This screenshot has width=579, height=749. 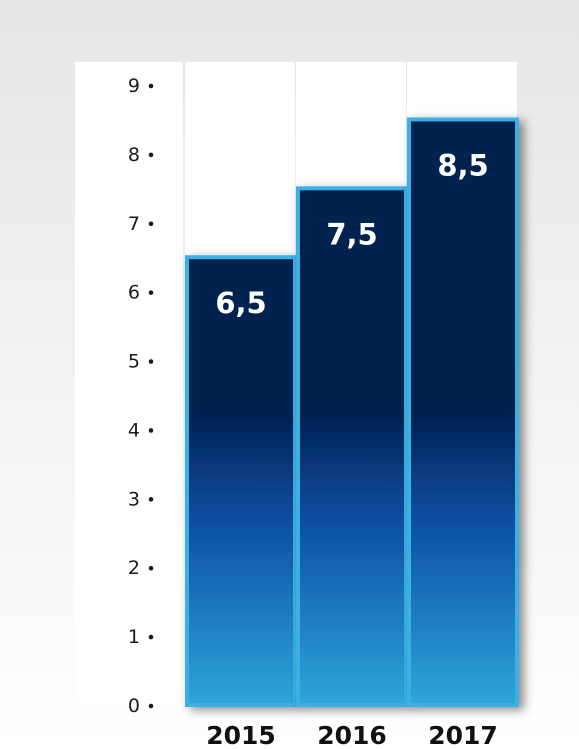 I want to click on y-tick-label: 9, so click(x=134, y=86).